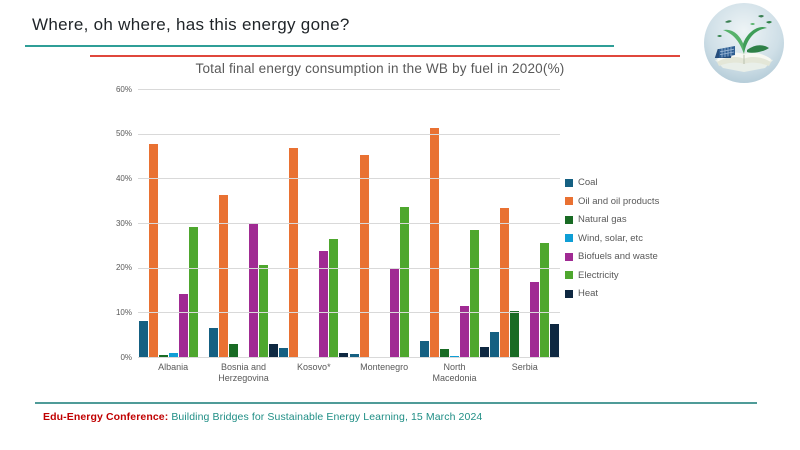 The width and height of the screenshot is (800, 450). What do you see at coordinates (602, 219) in the screenshot?
I see `legend-label: Natural gas` at bounding box center [602, 219].